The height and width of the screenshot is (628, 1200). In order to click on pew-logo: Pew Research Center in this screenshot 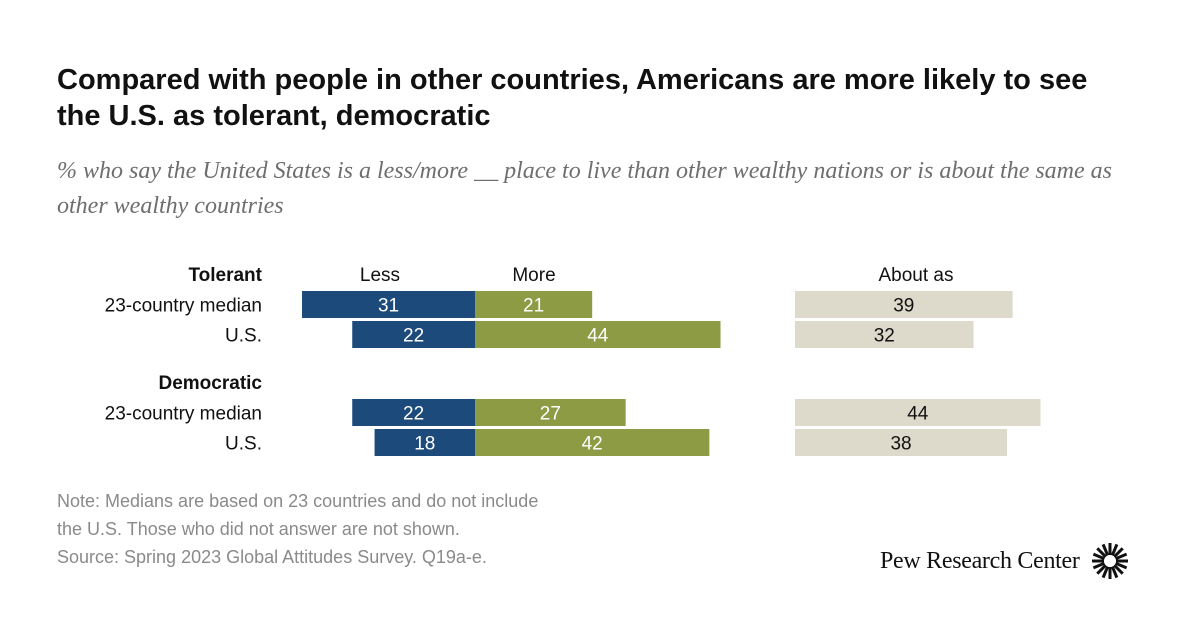, I will do `click(1005, 561)`.